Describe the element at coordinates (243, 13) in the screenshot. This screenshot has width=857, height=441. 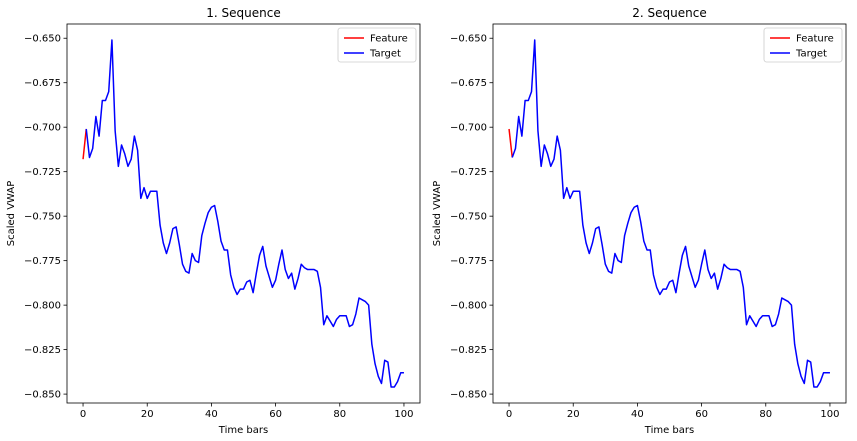
I see `chart-title: 1. Sequence` at that location.